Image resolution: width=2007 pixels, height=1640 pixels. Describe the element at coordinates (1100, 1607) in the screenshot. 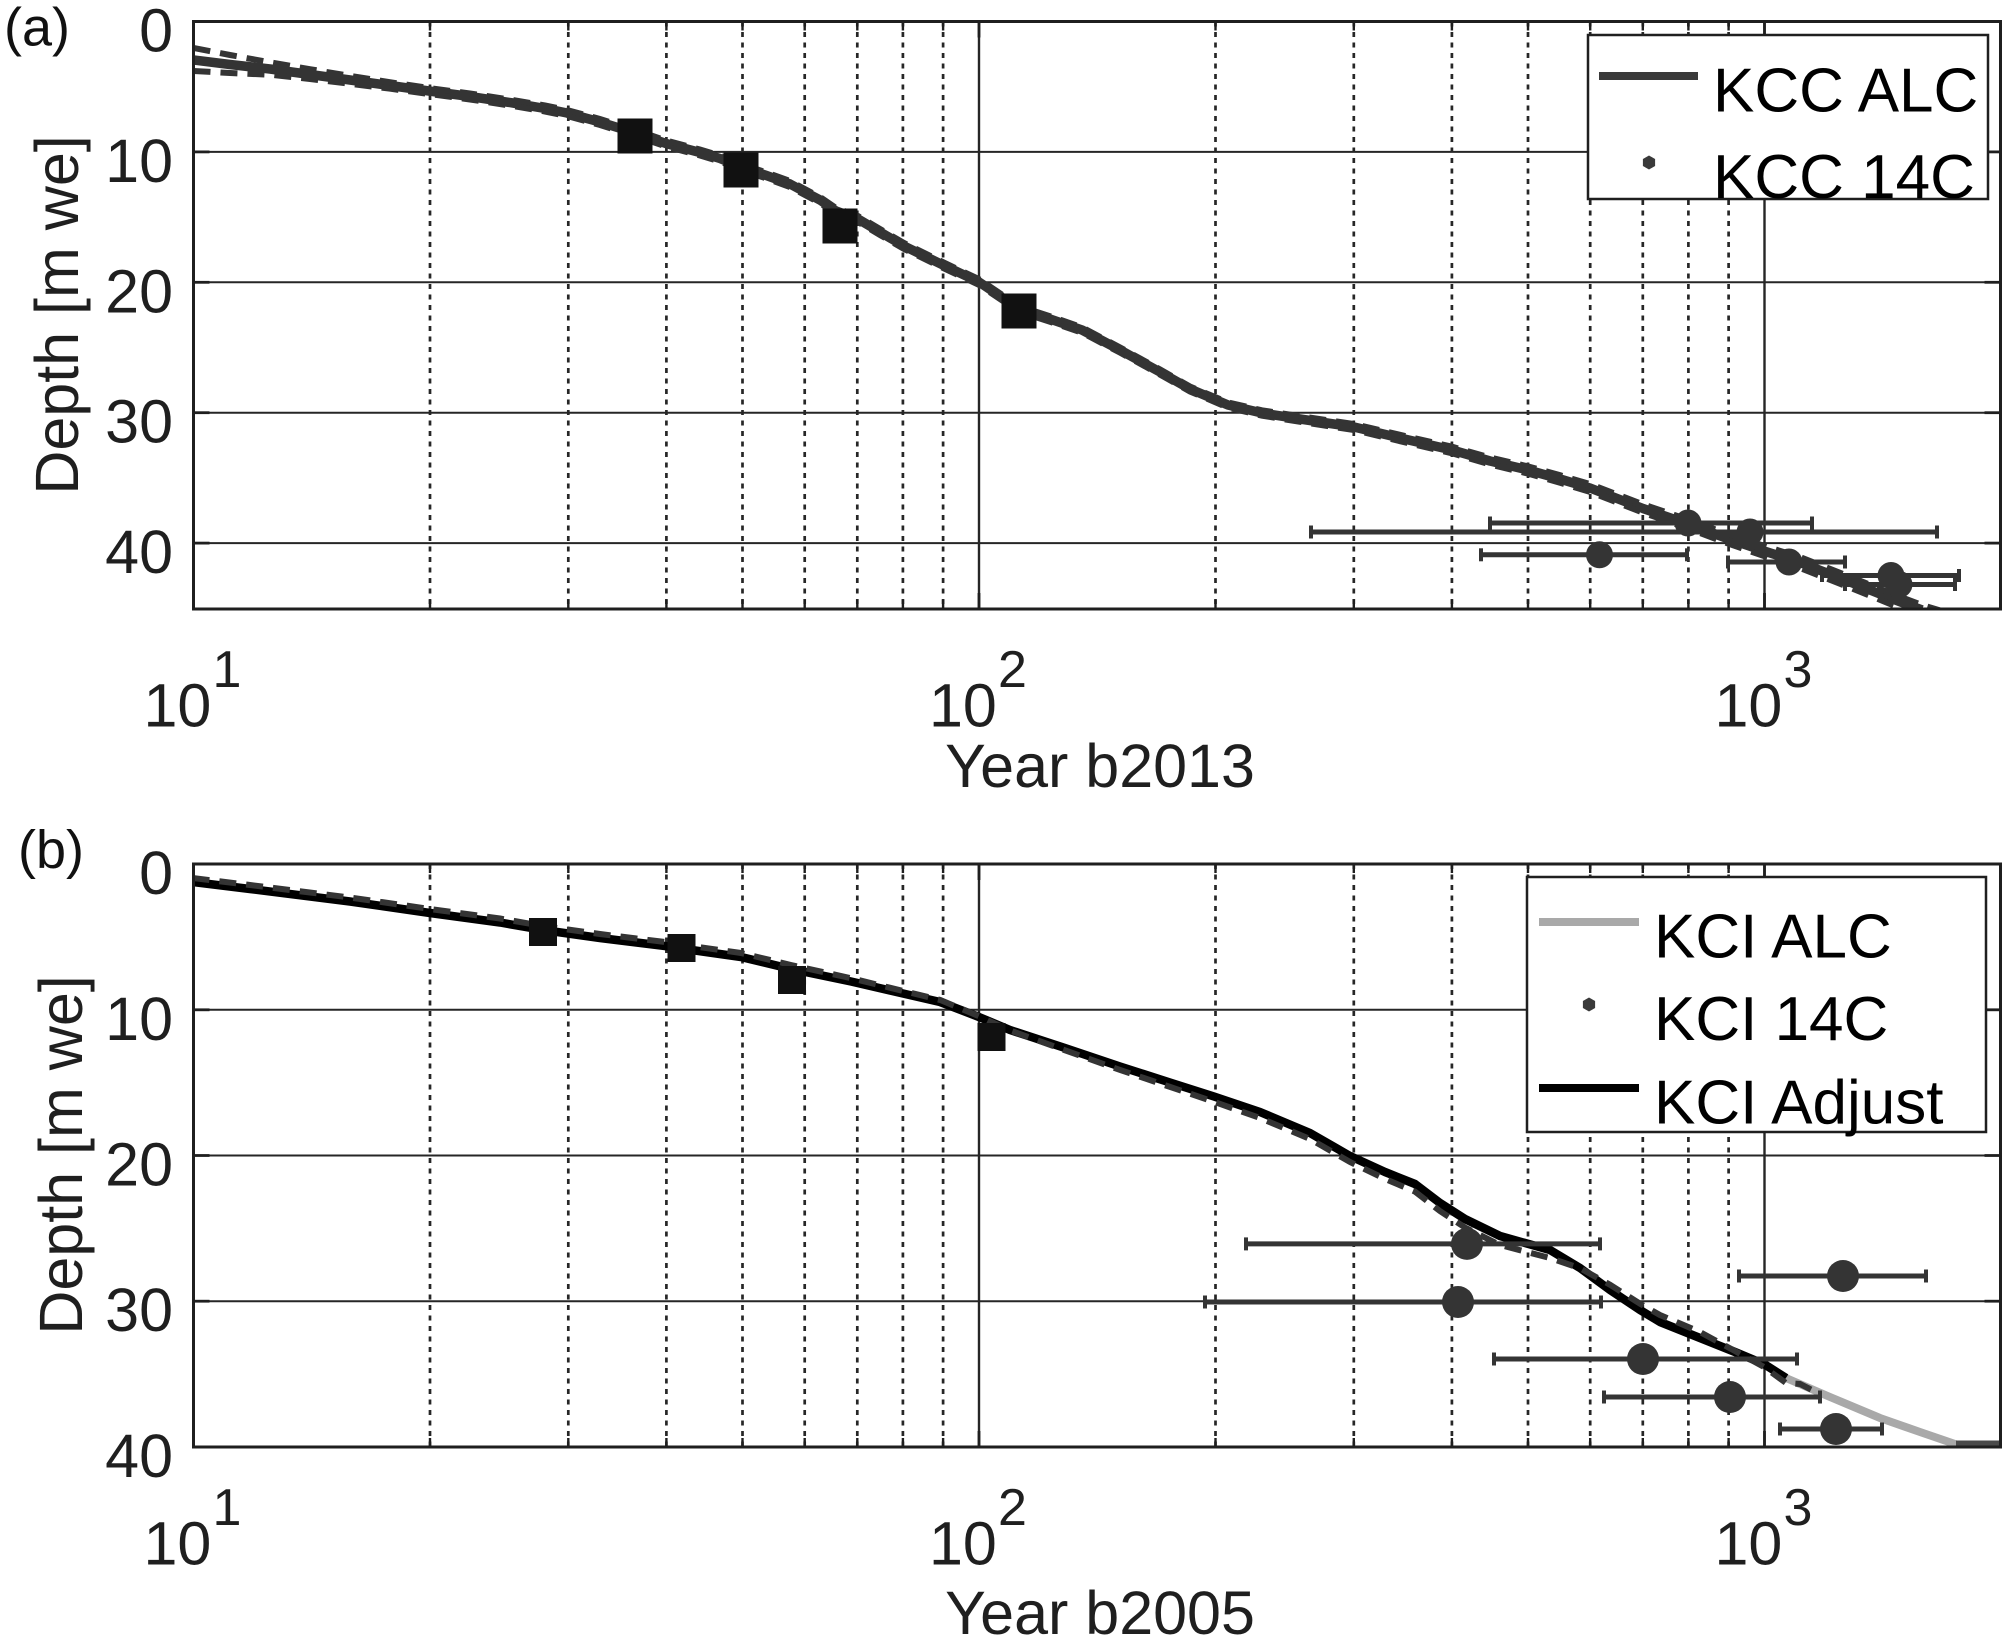

I see `svg-text: Year b2005` at that location.